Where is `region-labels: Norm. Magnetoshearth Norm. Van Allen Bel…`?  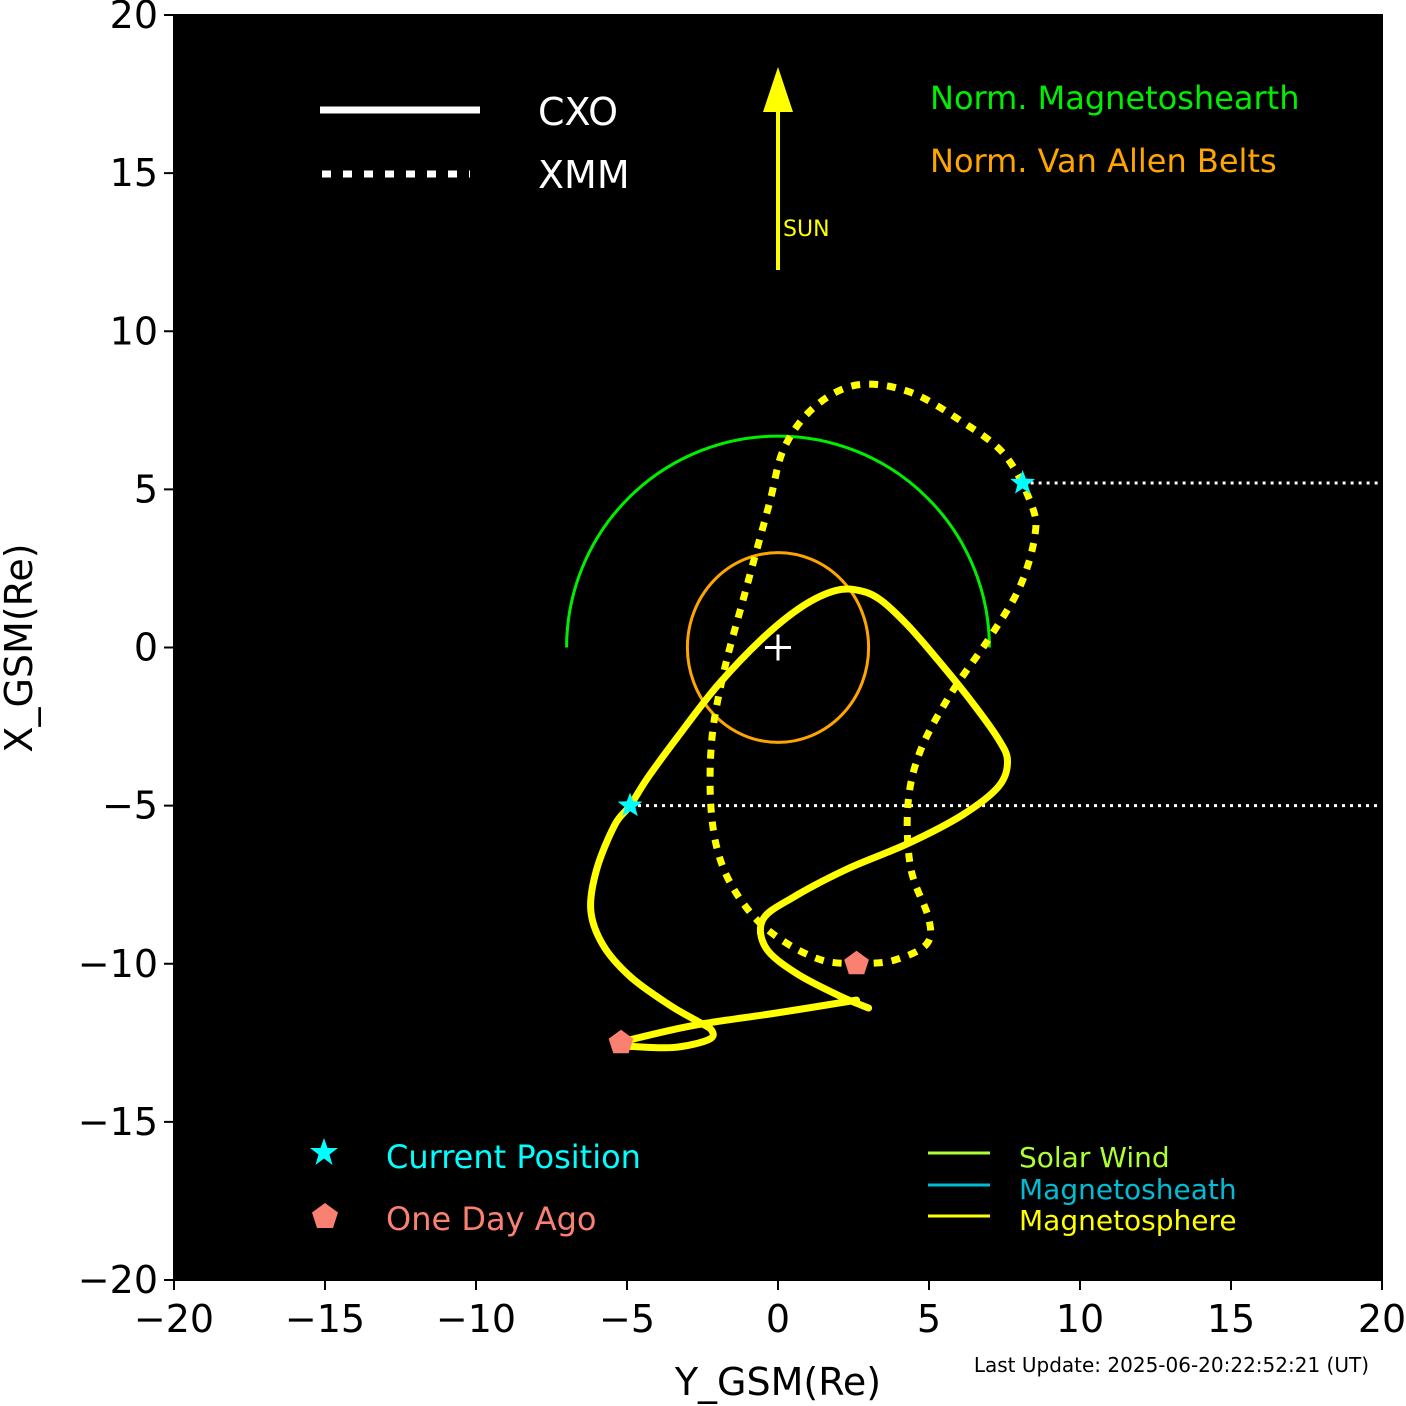
region-labels: Norm. Magnetoshearth Norm. Van Allen Bel… is located at coordinates (1114, 129).